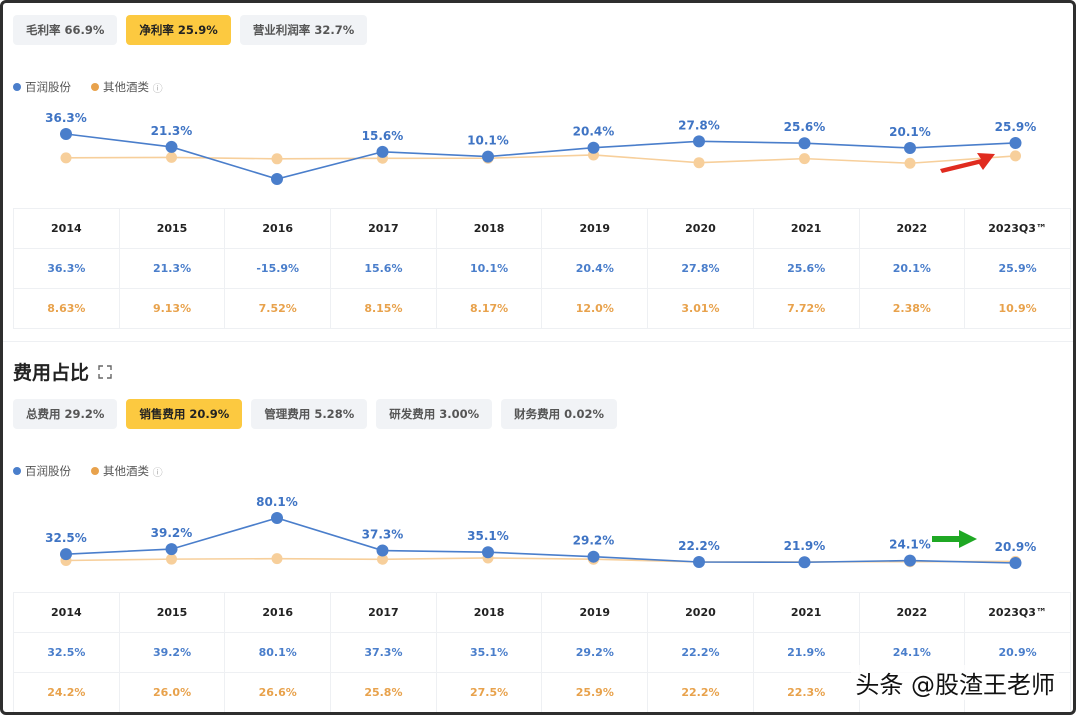 The height and width of the screenshot is (715, 1076). What do you see at coordinates (538, 341) in the screenshot?
I see `section-divider` at bounding box center [538, 341].